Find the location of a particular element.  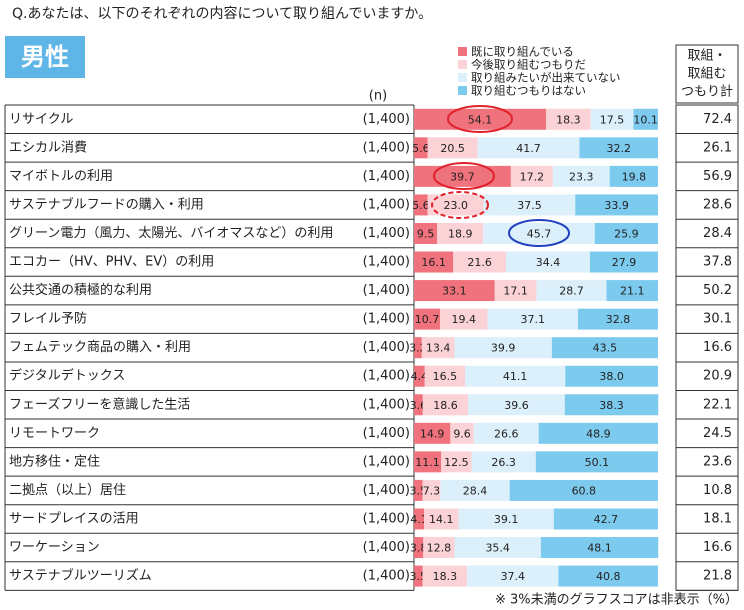

bar-label: 26.6 is located at coordinates (506, 433).